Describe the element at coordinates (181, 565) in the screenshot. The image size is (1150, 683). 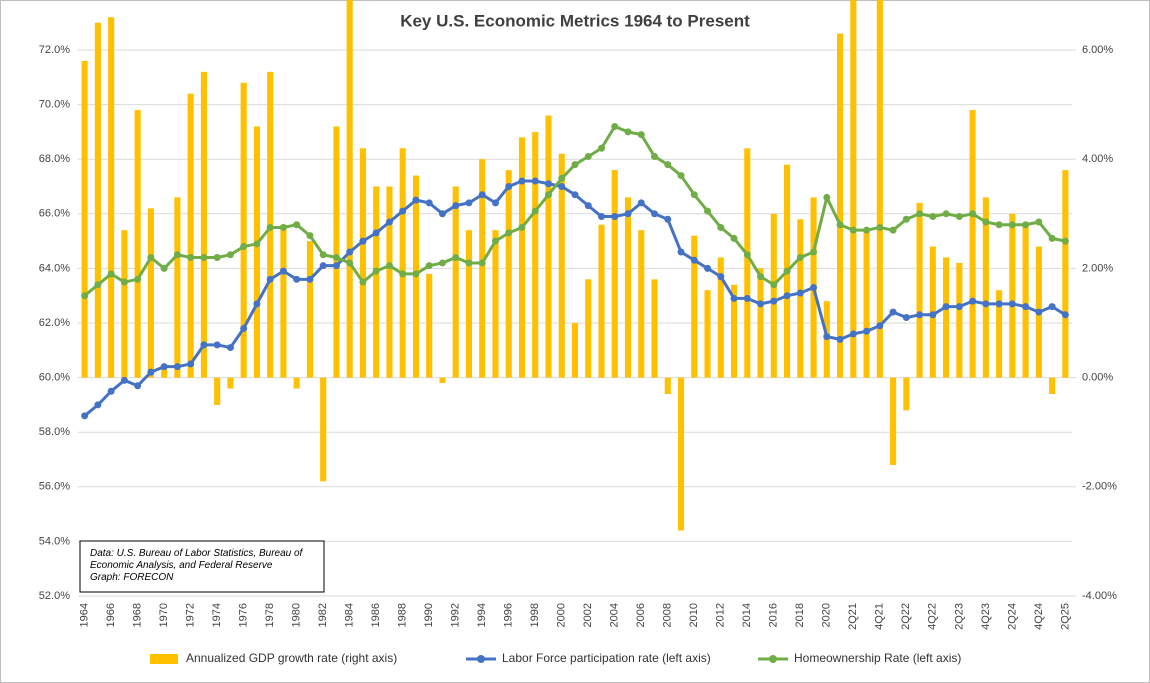
I see `annotation-line: Economic Analysis, and Federal Reserve` at that location.